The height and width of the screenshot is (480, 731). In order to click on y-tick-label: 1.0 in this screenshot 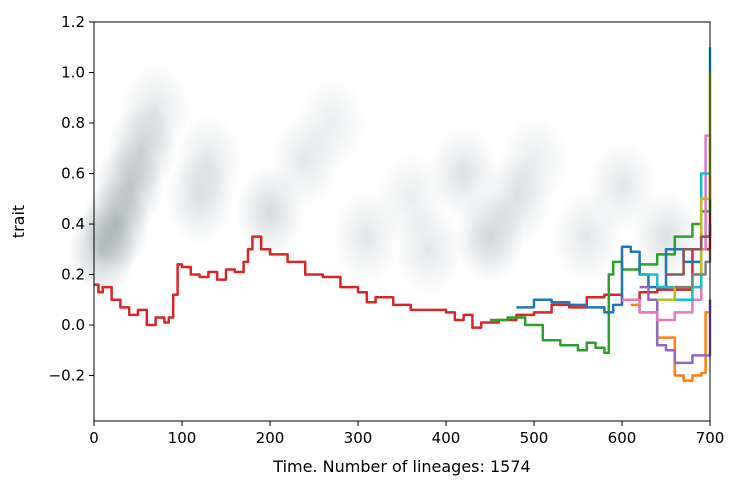, I will do `click(73, 73)`.